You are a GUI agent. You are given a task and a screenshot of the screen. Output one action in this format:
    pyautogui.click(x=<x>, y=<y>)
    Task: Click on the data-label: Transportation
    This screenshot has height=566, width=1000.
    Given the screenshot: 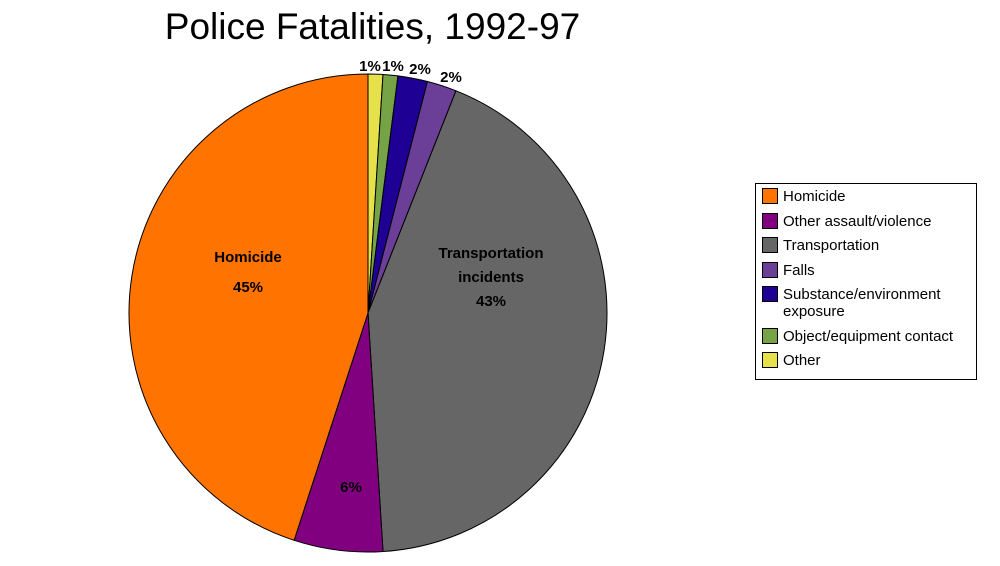 What is the action you would take?
    pyautogui.click(x=490, y=253)
    